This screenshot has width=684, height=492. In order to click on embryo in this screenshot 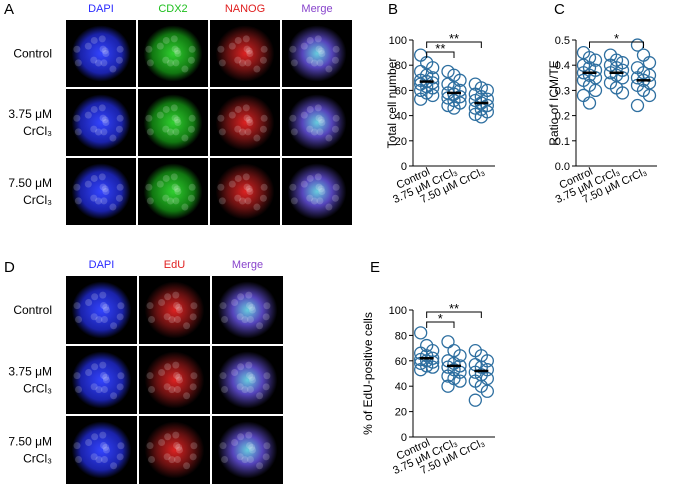, I will do `click(101, 310)`.